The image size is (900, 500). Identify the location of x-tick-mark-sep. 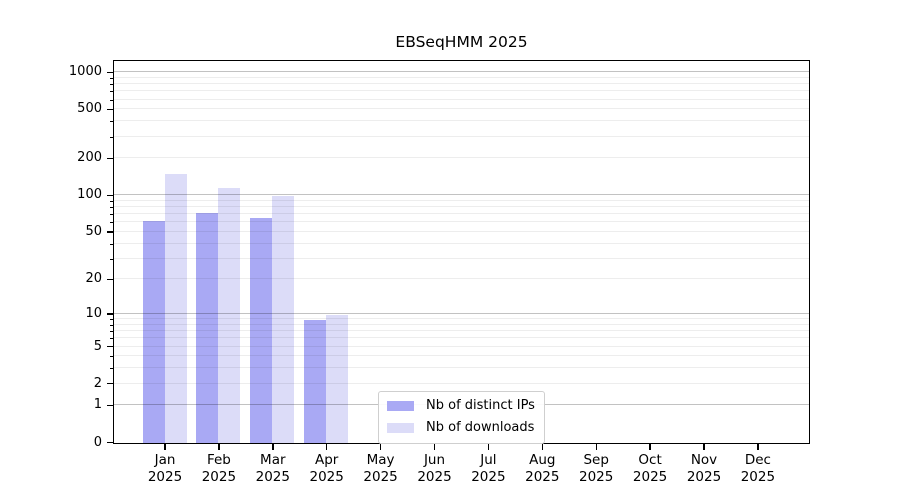
(596, 447).